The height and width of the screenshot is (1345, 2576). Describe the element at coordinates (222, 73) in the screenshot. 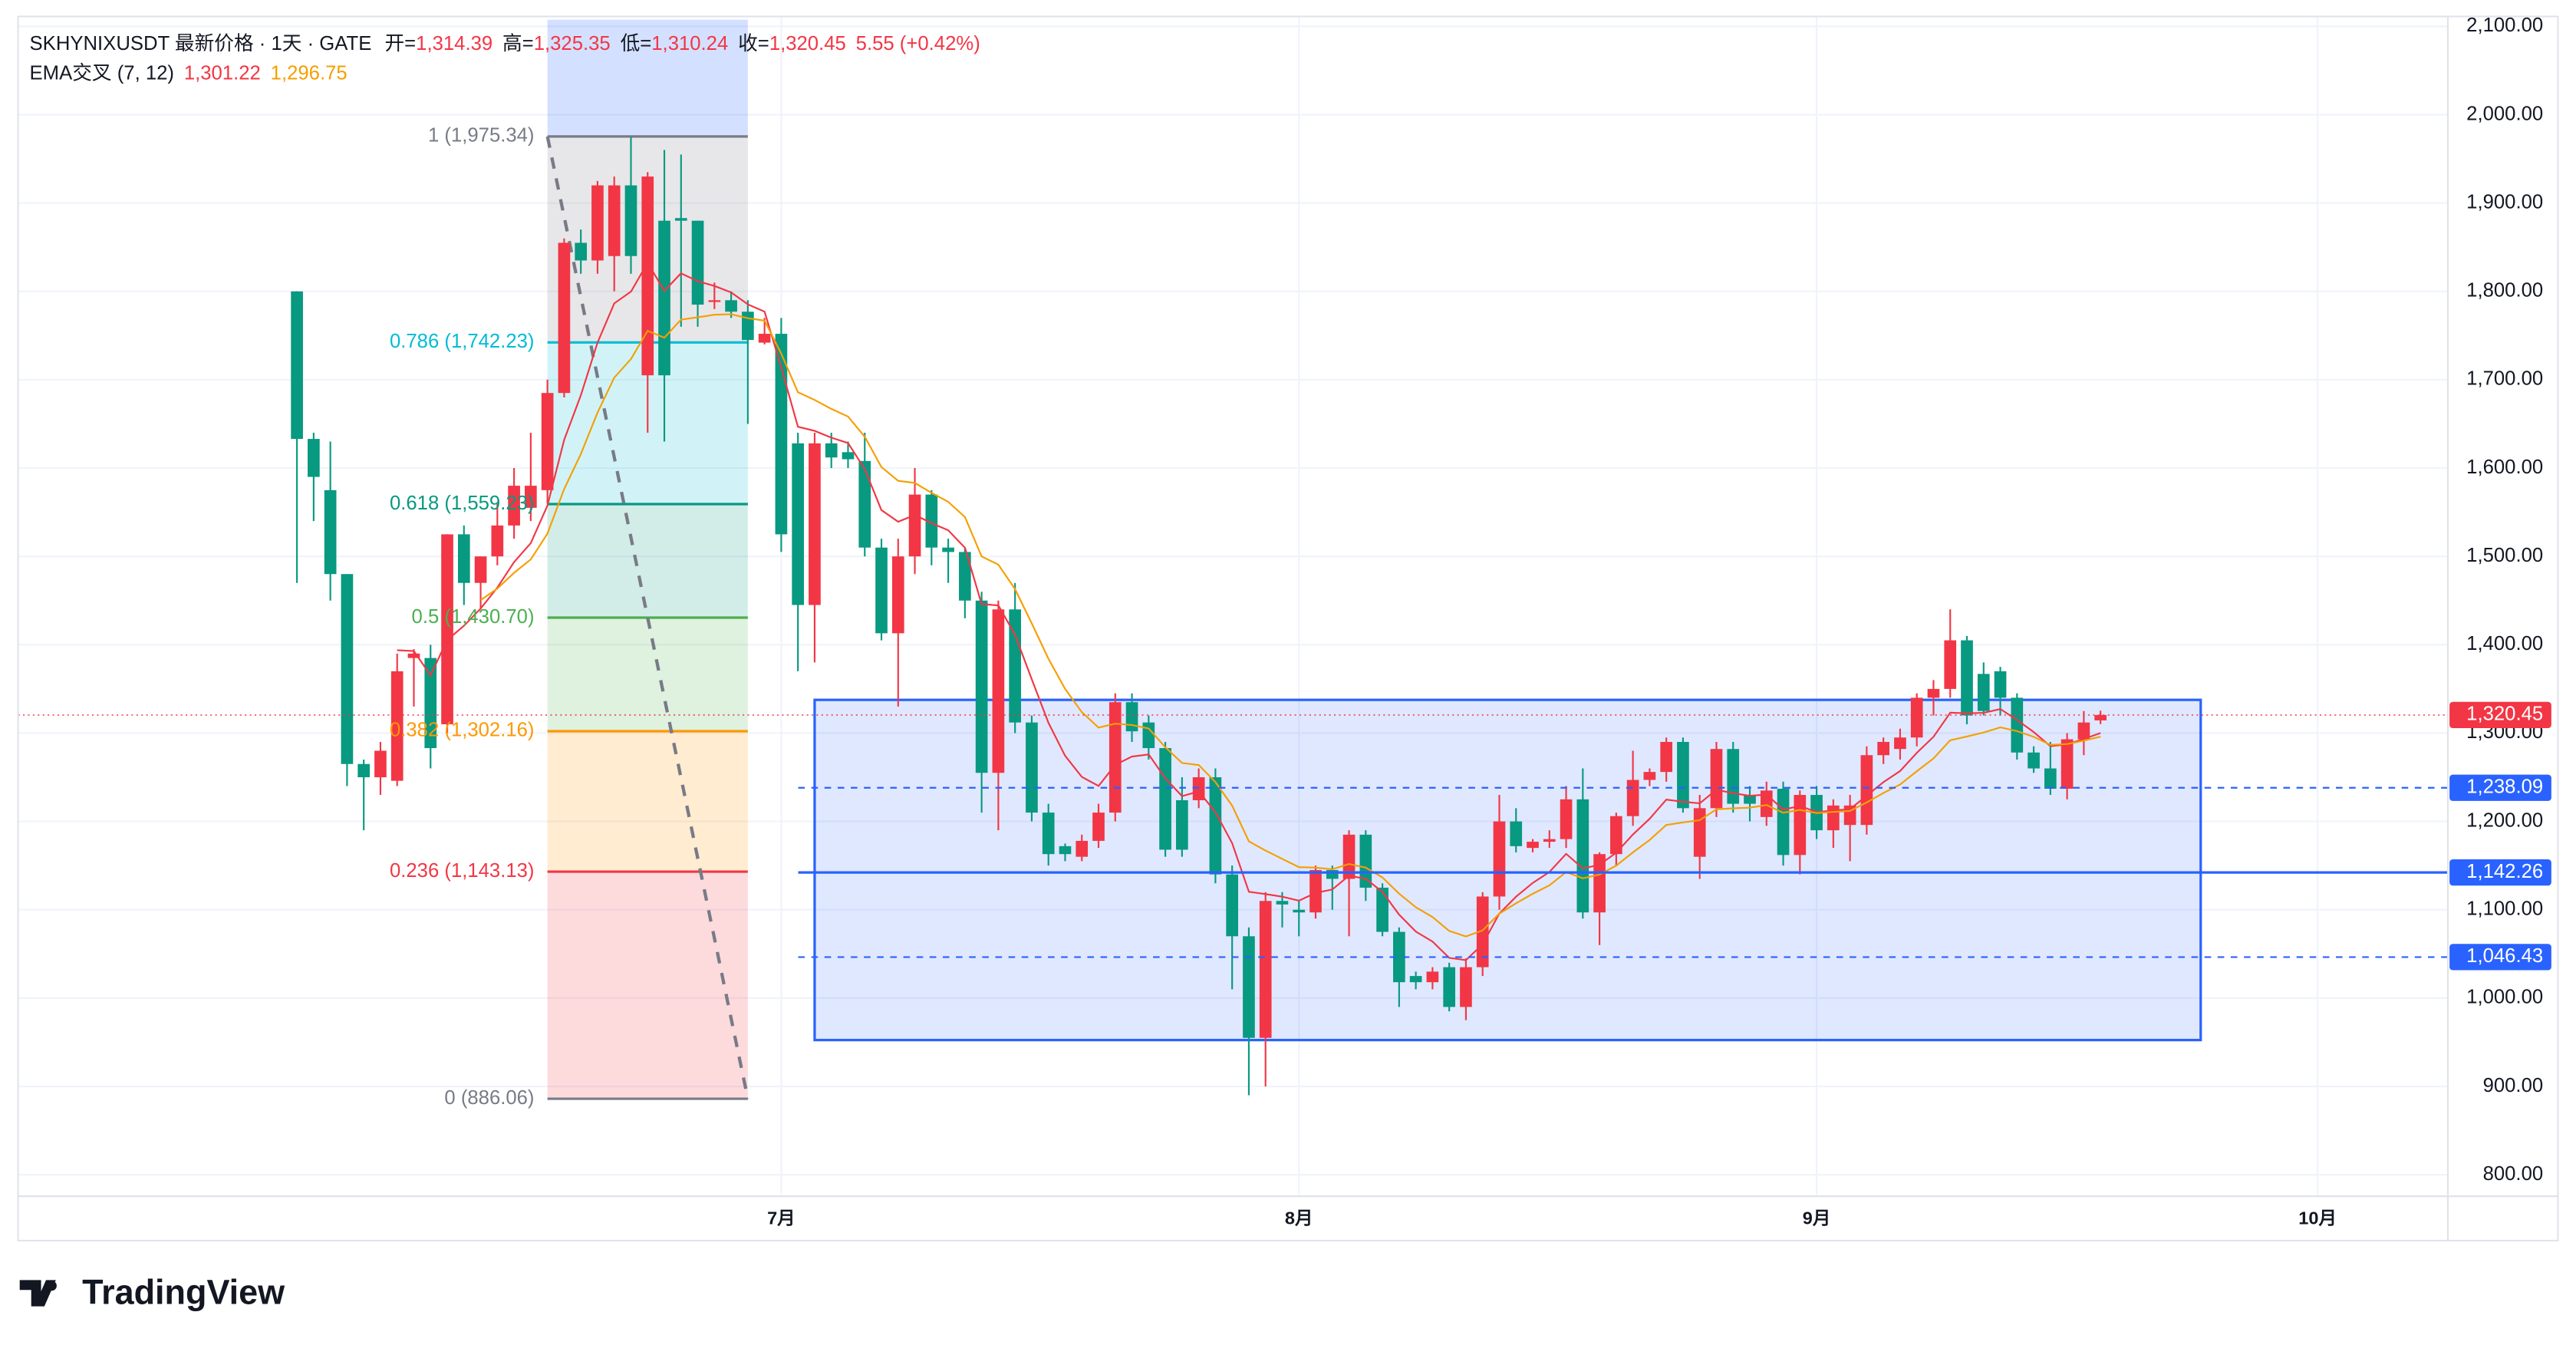

I see `ema-value: 1,301.22` at that location.